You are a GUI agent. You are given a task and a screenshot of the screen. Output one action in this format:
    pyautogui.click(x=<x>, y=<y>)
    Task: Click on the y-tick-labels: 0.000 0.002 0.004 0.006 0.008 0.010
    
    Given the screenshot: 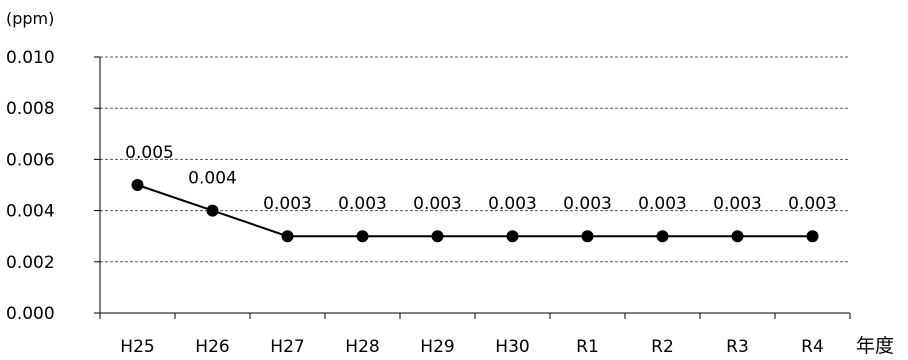 What is the action you would take?
    pyautogui.click(x=30, y=186)
    